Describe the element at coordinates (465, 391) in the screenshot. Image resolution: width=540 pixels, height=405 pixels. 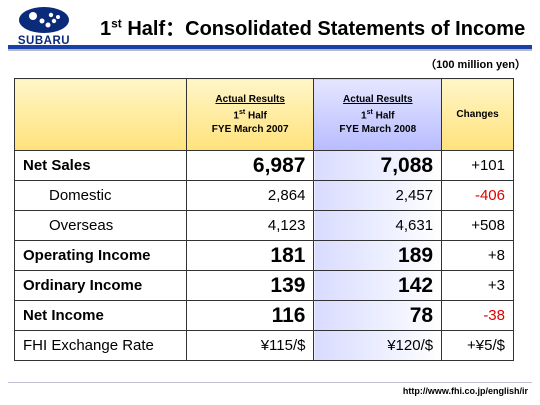
I see `footer-url: http://www.fhi.co.jp/english/ir` at that location.